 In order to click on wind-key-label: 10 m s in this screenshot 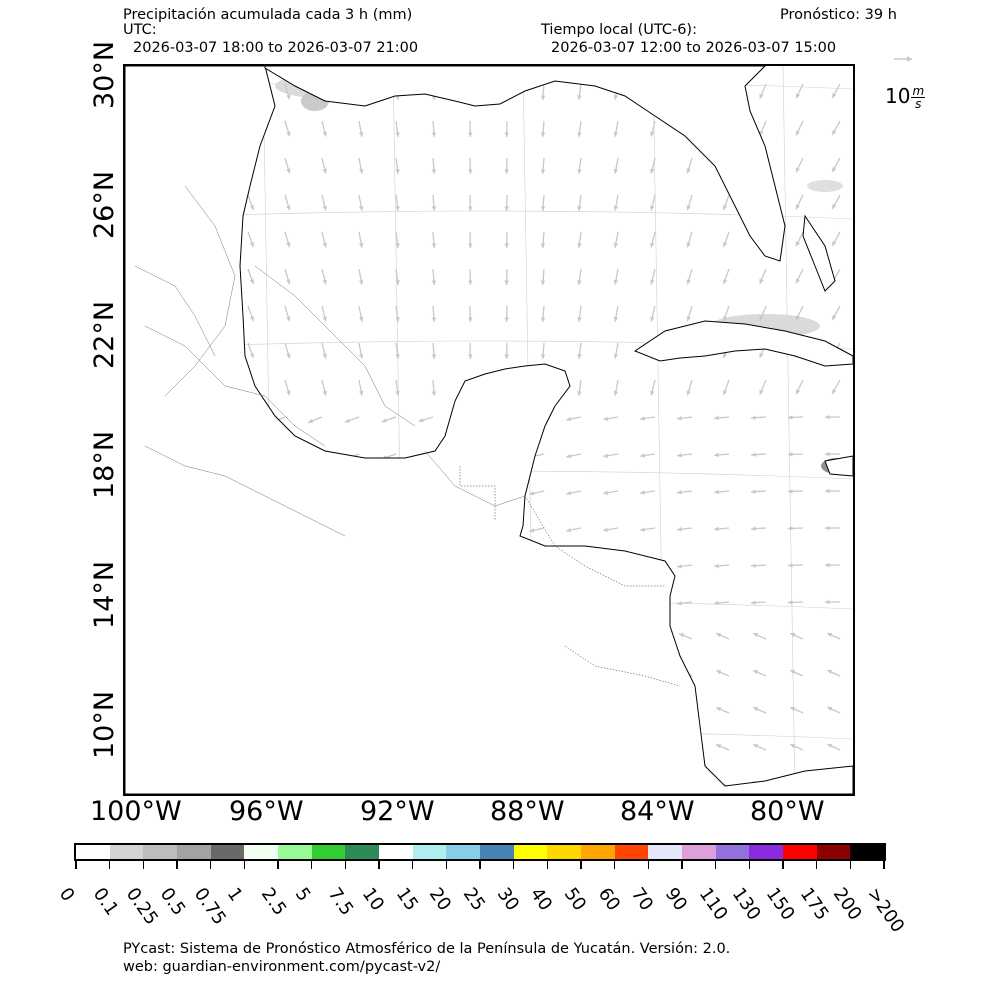, I will do `click(905, 97)`.